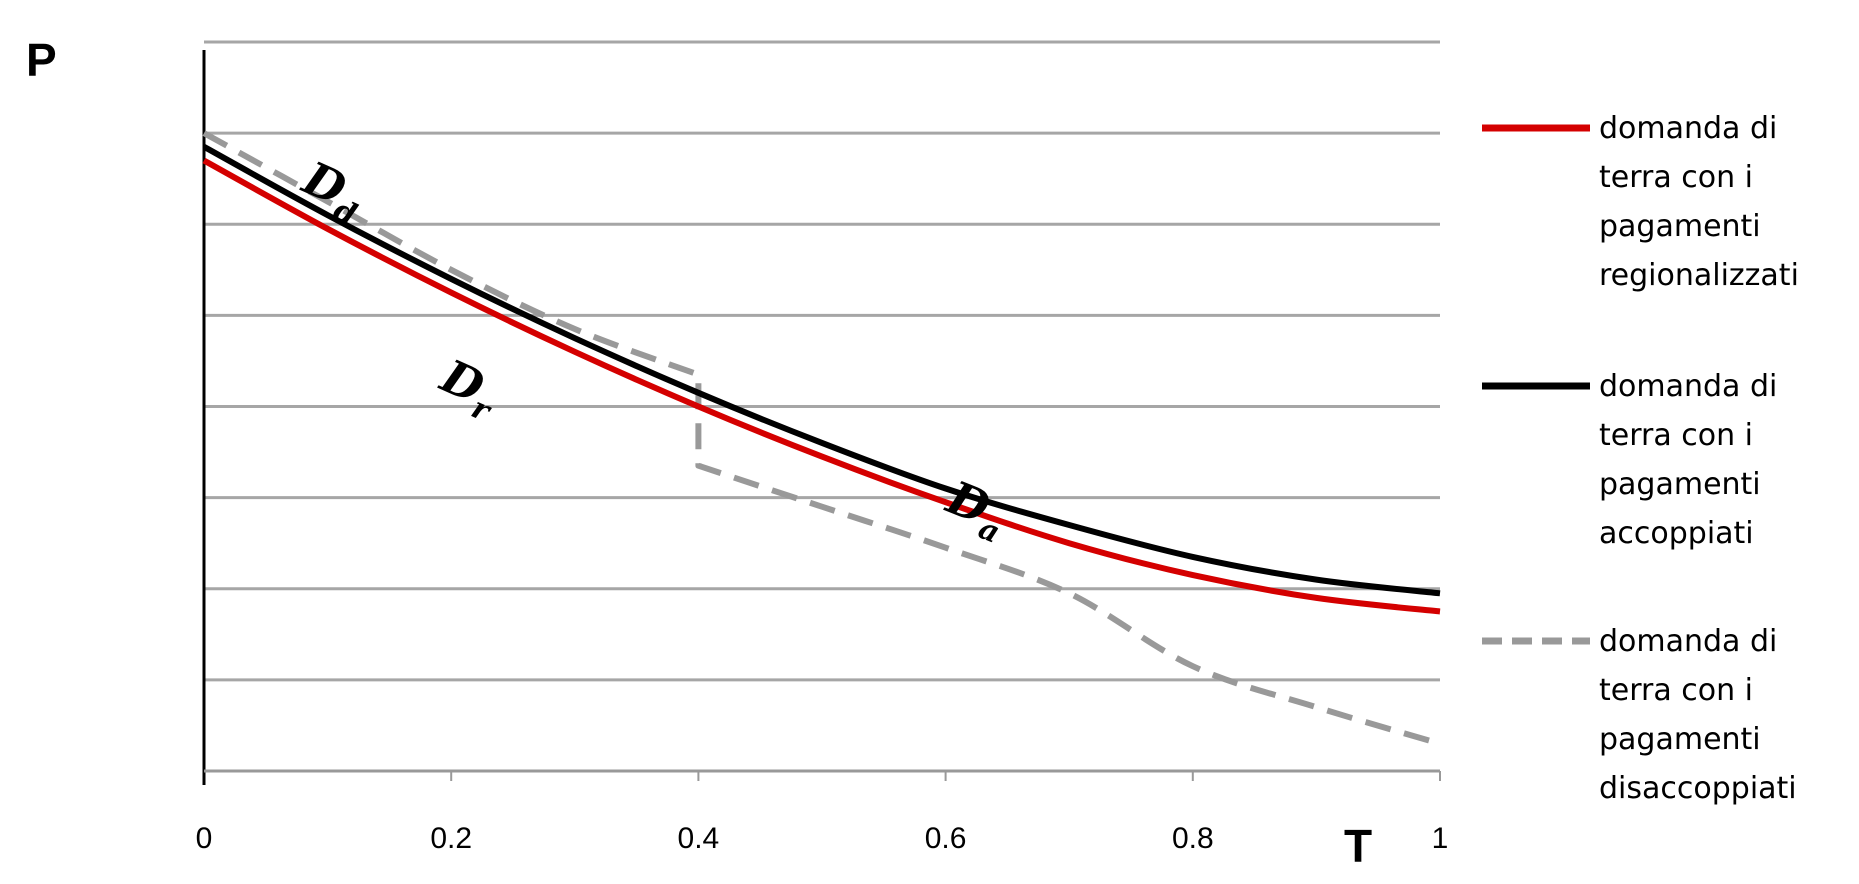  What do you see at coordinates (41, 60) in the screenshot?
I see `y-axis-title: P` at bounding box center [41, 60].